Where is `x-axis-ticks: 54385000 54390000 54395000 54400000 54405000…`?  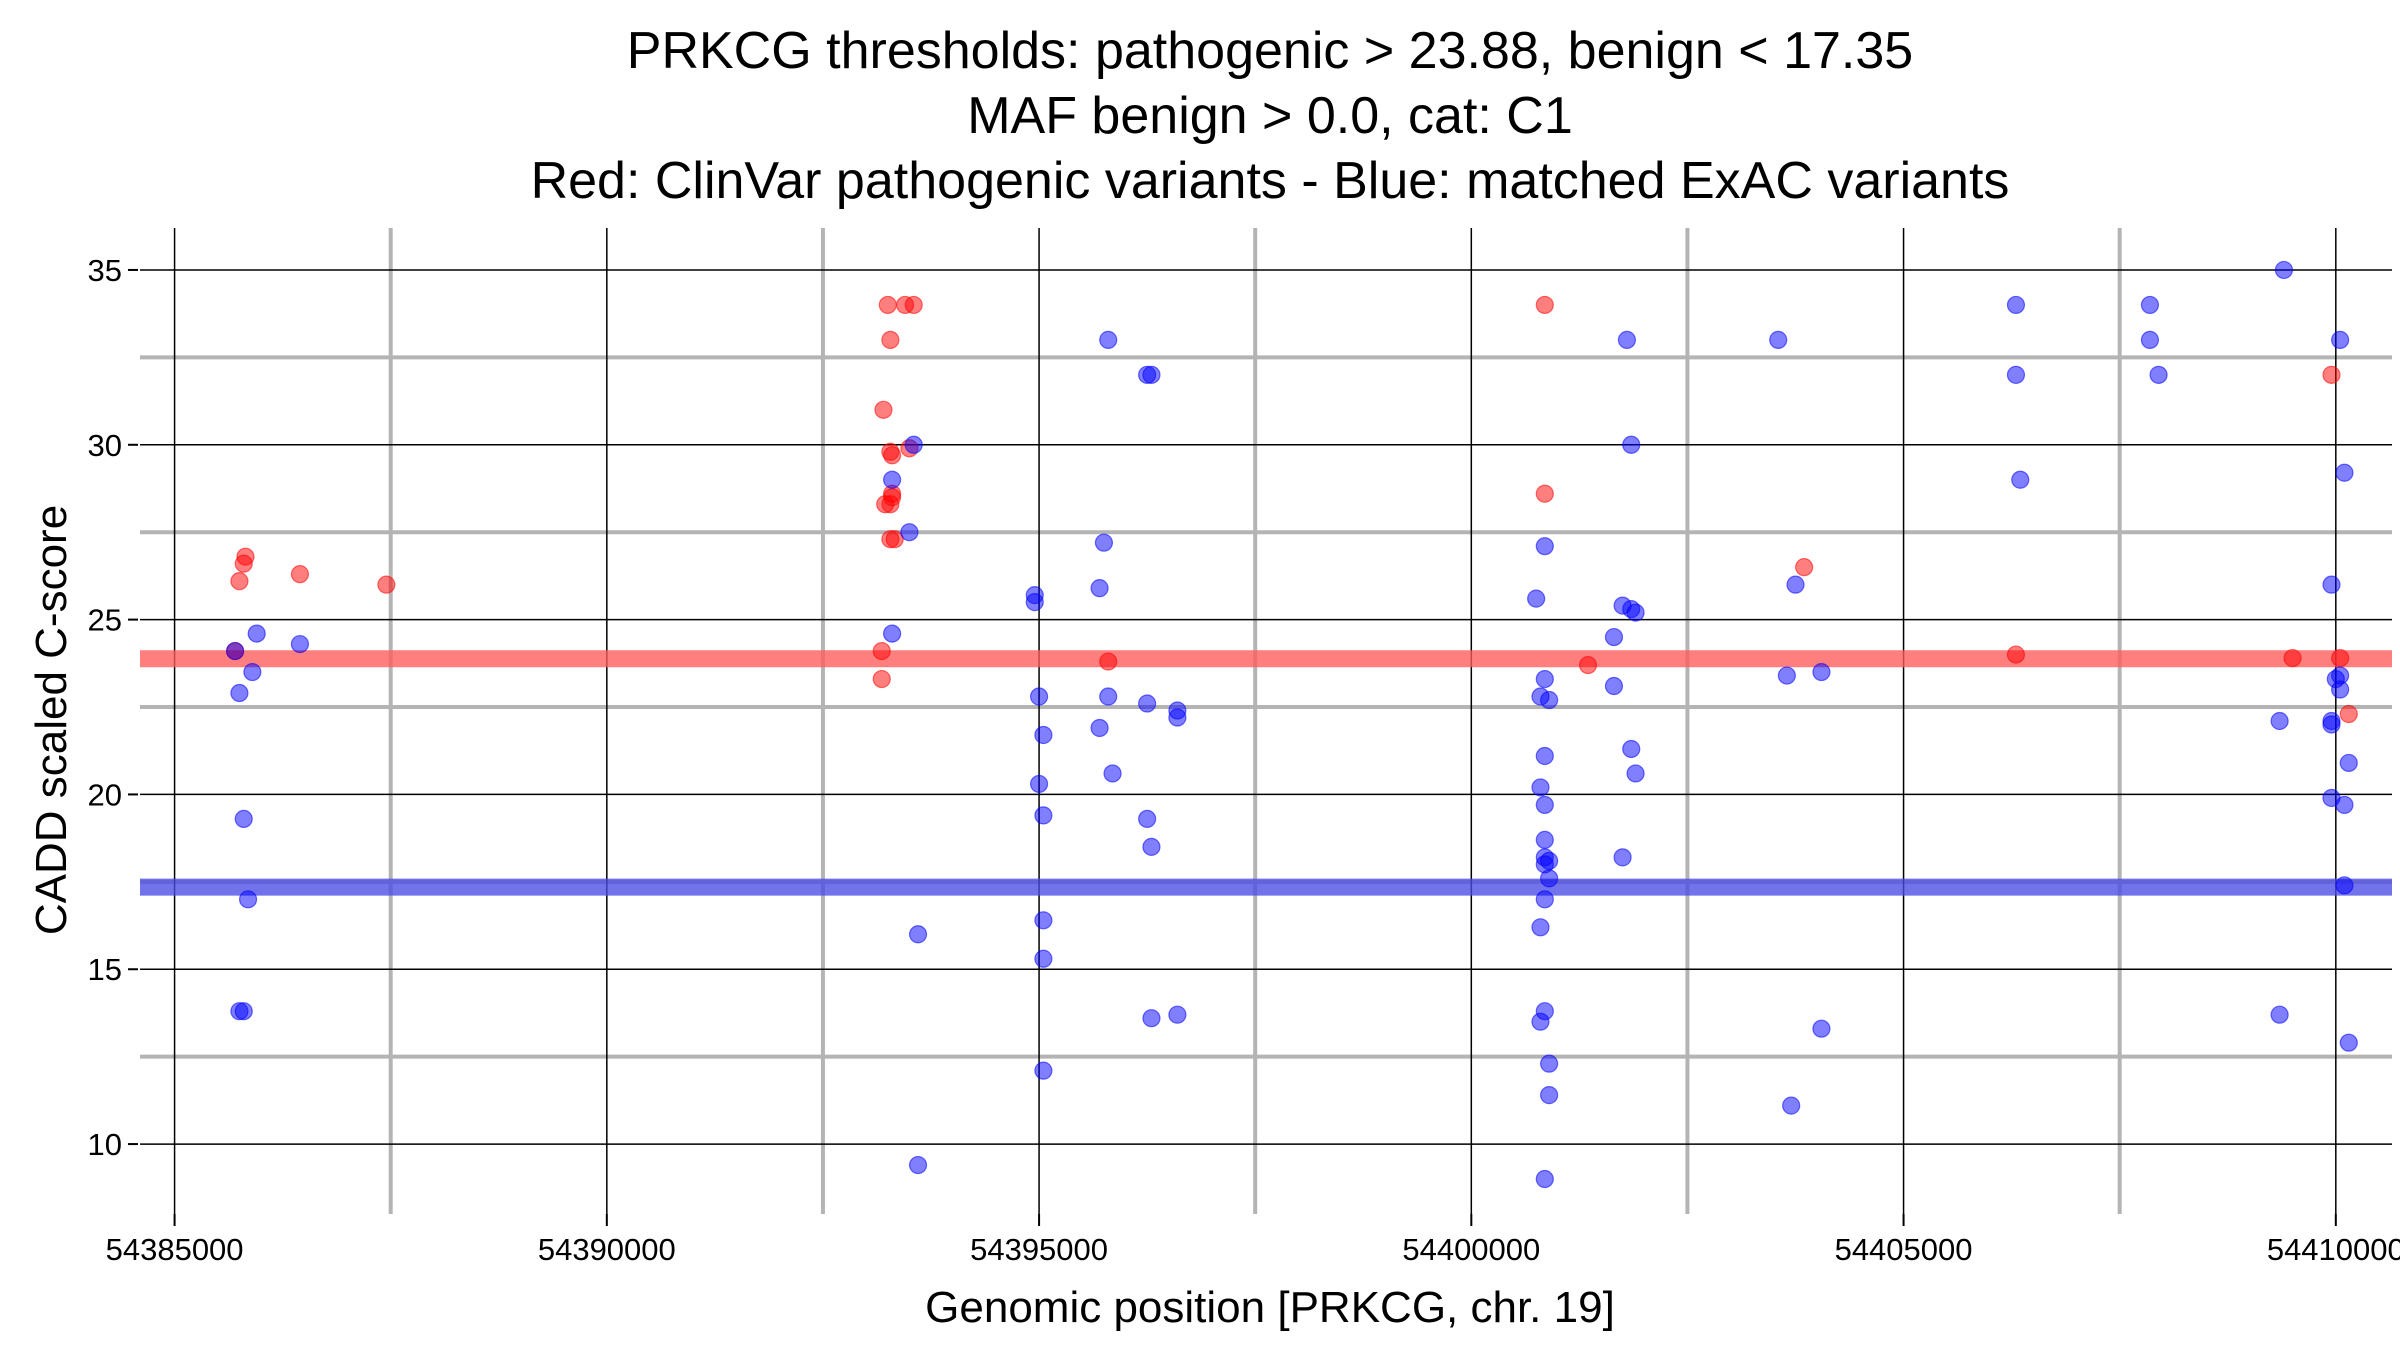 x-axis-ticks: 54385000 54390000 54395000 54400000 54405000… is located at coordinates (1253, 1240).